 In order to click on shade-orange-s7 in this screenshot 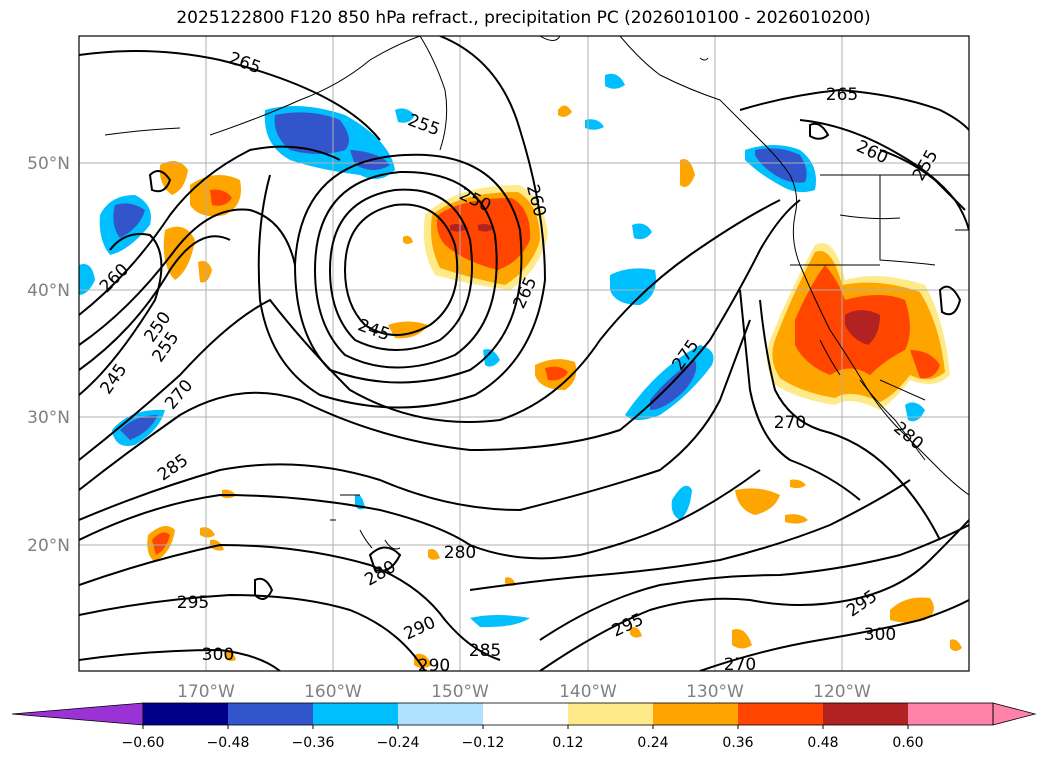, I will do `click(636, 632)`.